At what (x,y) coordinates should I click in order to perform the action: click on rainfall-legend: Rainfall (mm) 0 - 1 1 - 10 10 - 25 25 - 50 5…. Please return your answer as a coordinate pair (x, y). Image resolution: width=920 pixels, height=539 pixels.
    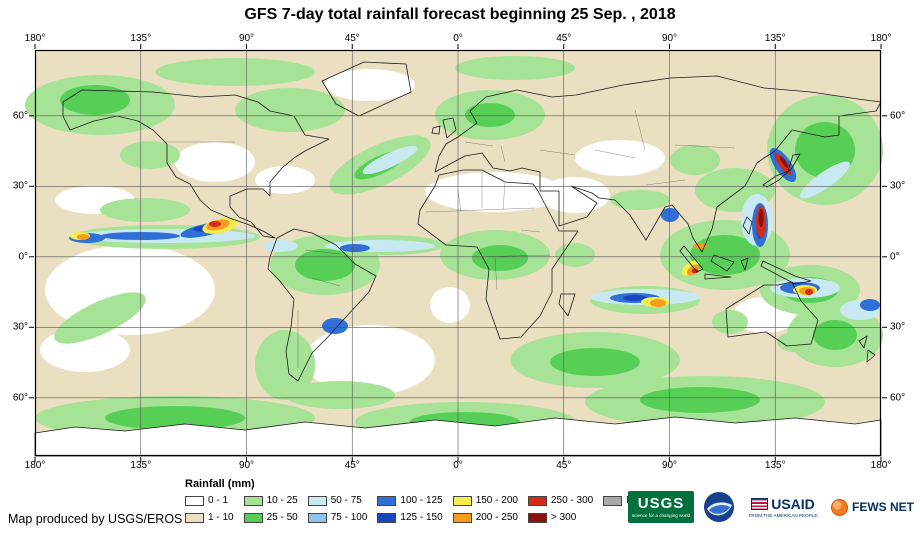
    Looking at the image, I should click on (424, 501).